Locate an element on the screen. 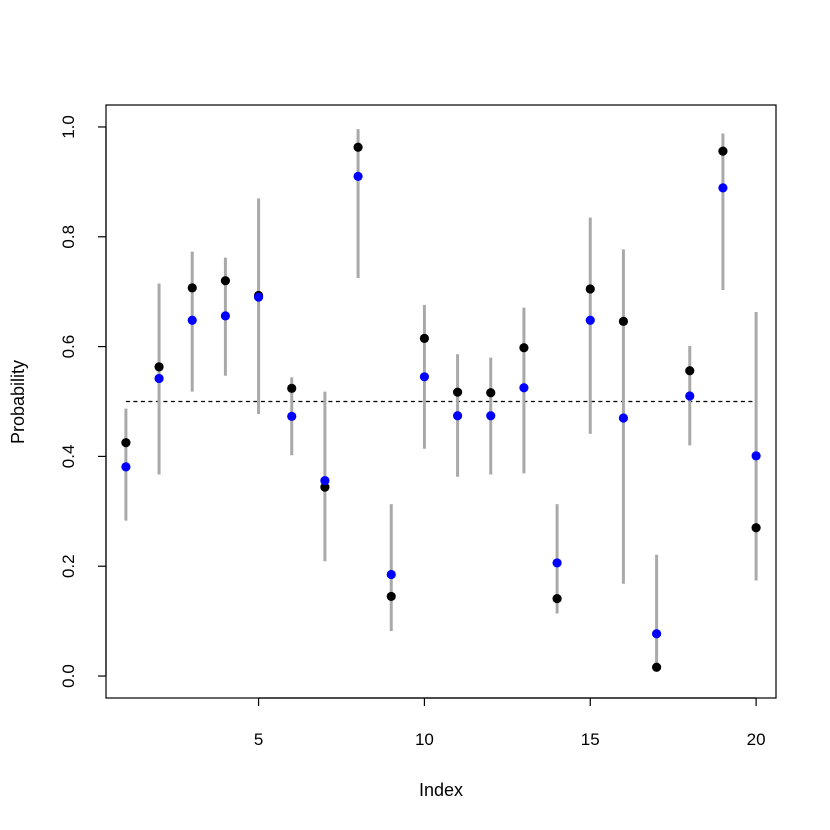 The height and width of the screenshot is (830, 830). y-tick-label: 0.0 is located at coordinates (68, 676).